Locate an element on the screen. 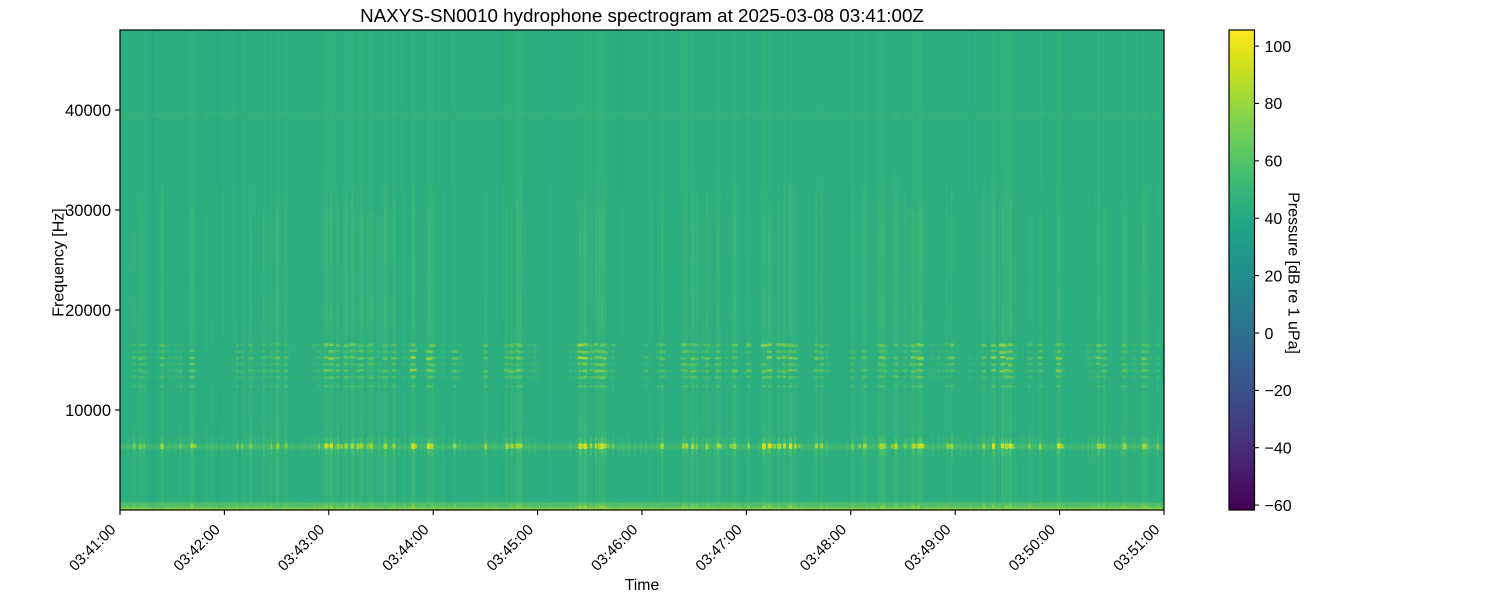 The height and width of the screenshot is (605, 1500). svg-text: 40000 is located at coordinates (88, 111).